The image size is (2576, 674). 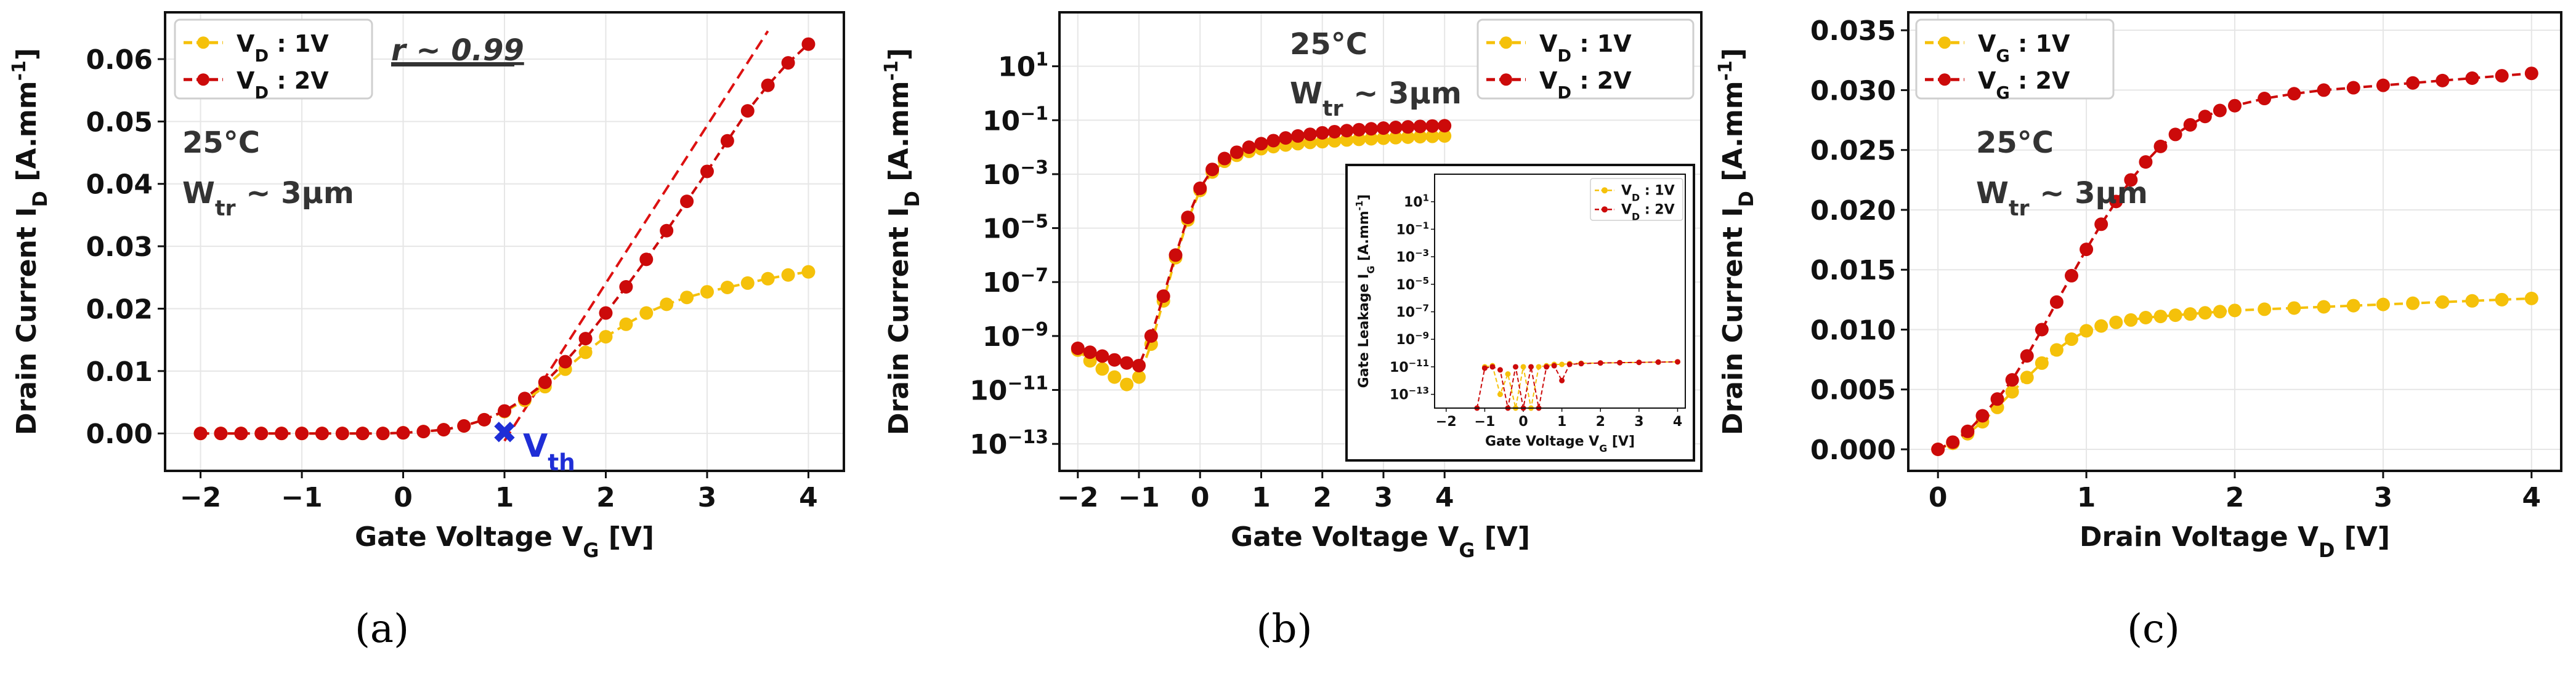 What do you see at coordinates (504, 497) in the screenshot?
I see `a-xtick-label-3: 1` at bounding box center [504, 497].